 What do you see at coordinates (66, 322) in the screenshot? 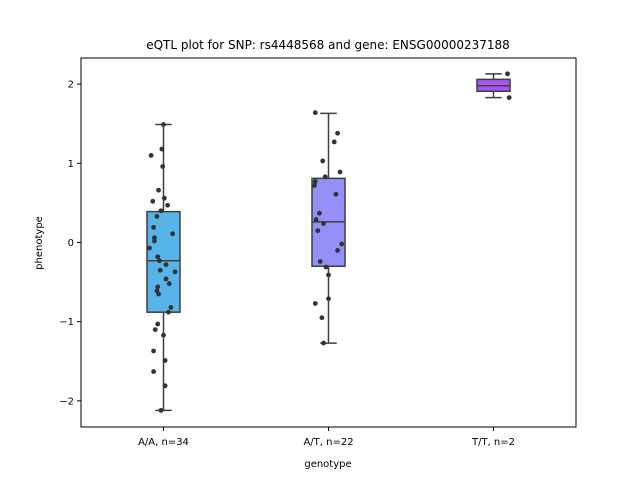
I see `y-tick-label: −1` at bounding box center [66, 322].